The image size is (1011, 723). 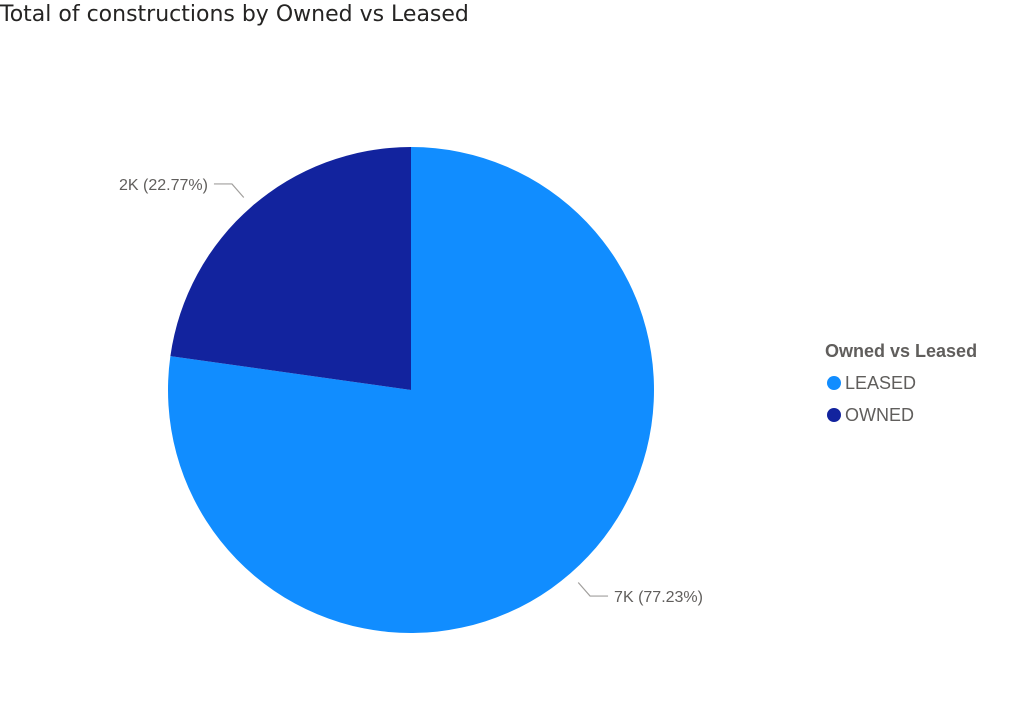 I want to click on pie-slice-owned, so click(x=290, y=268).